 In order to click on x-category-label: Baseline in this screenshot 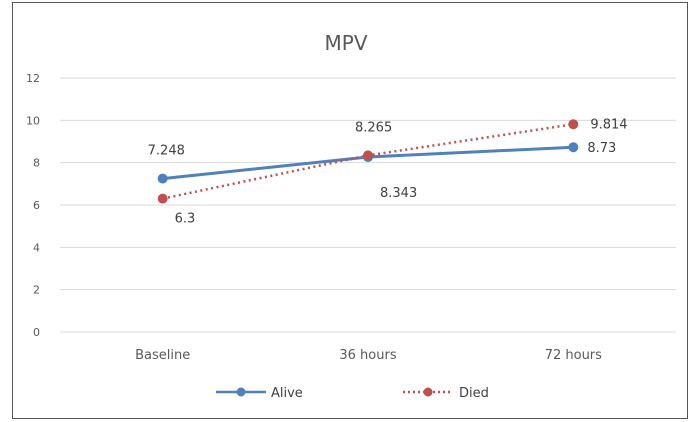, I will do `click(162, 355)`.